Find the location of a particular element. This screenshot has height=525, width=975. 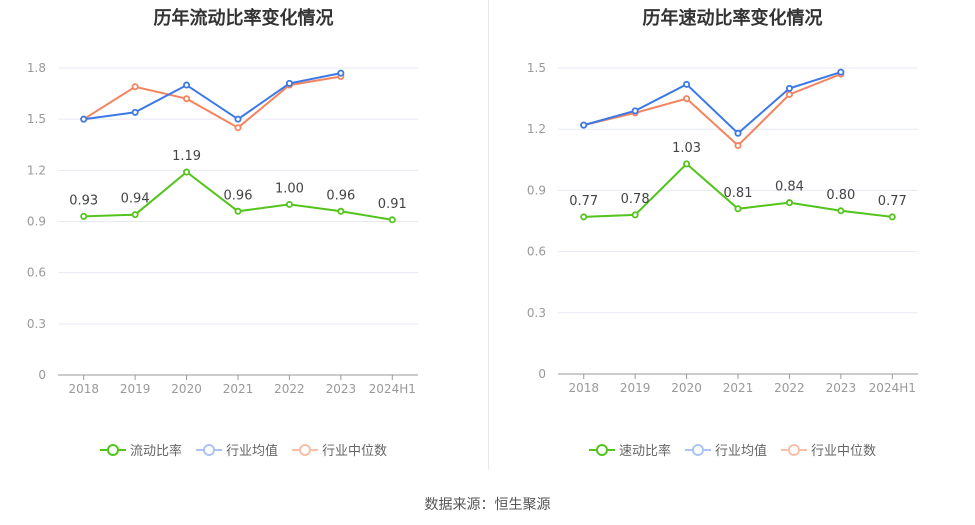

legend-item-quick-ratio: 速动比率 is located at coordinates (629, 449).